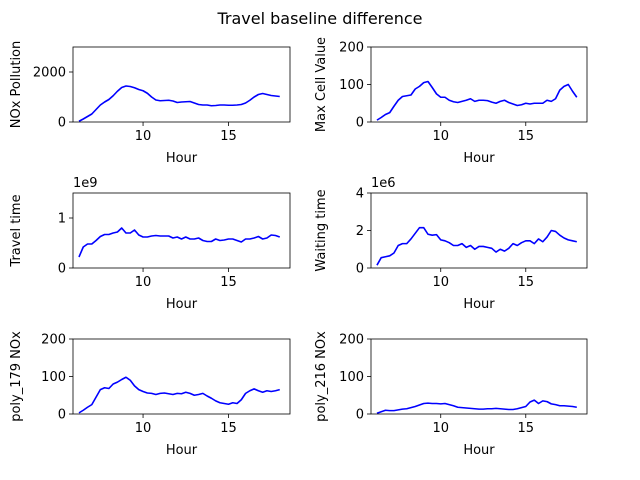 Image resolution: width=640 pixels, height=480 pixels. I want to click on y-axis-label: Travel time, so click(16, 230).